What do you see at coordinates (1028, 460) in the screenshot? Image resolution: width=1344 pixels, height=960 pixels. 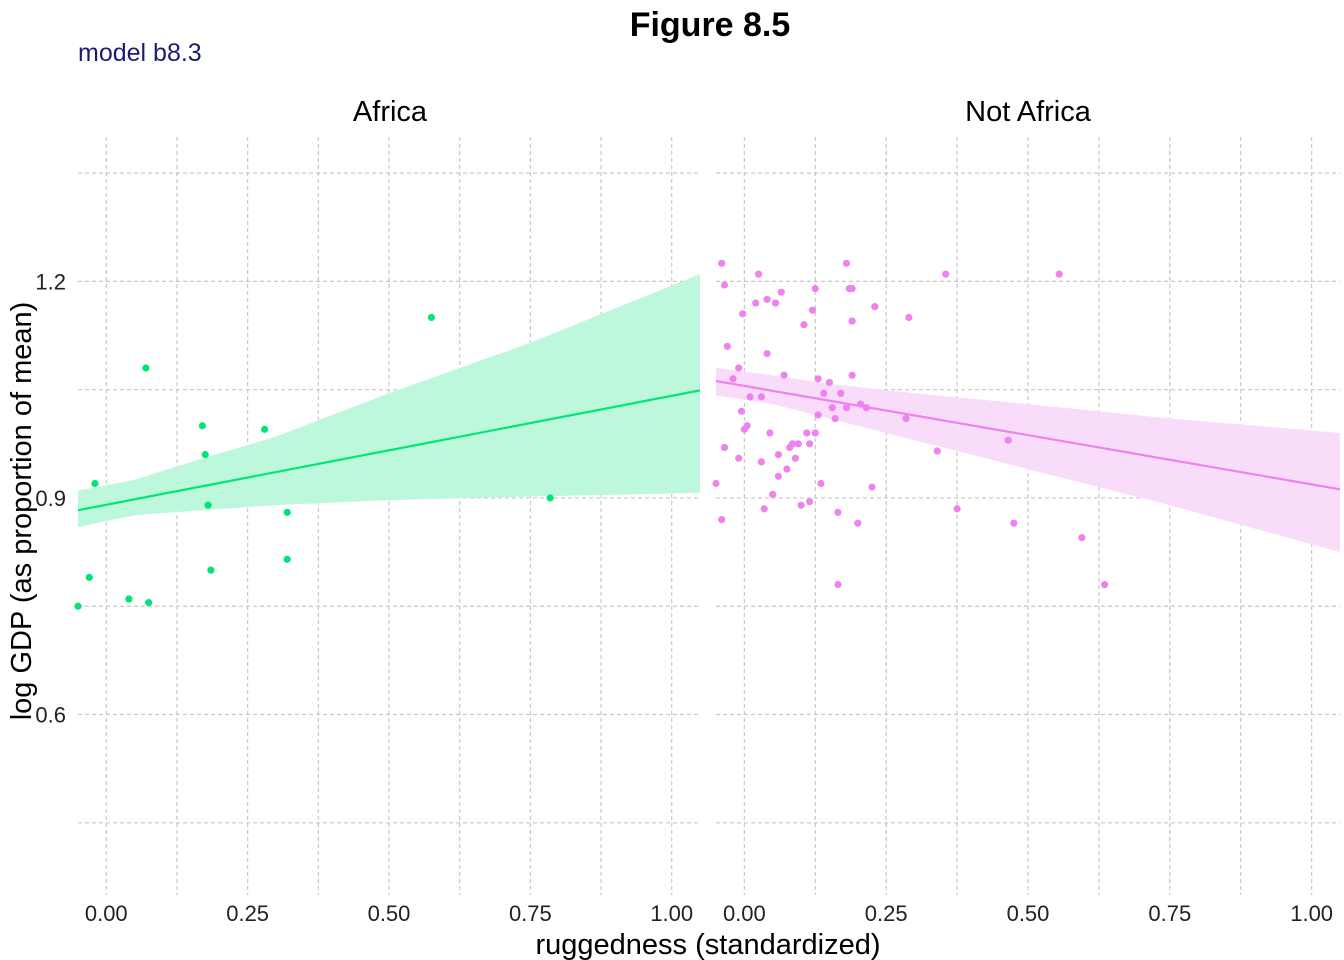 I see `confidence-ribbon-not-africa` at bounding box center [1028, 460].